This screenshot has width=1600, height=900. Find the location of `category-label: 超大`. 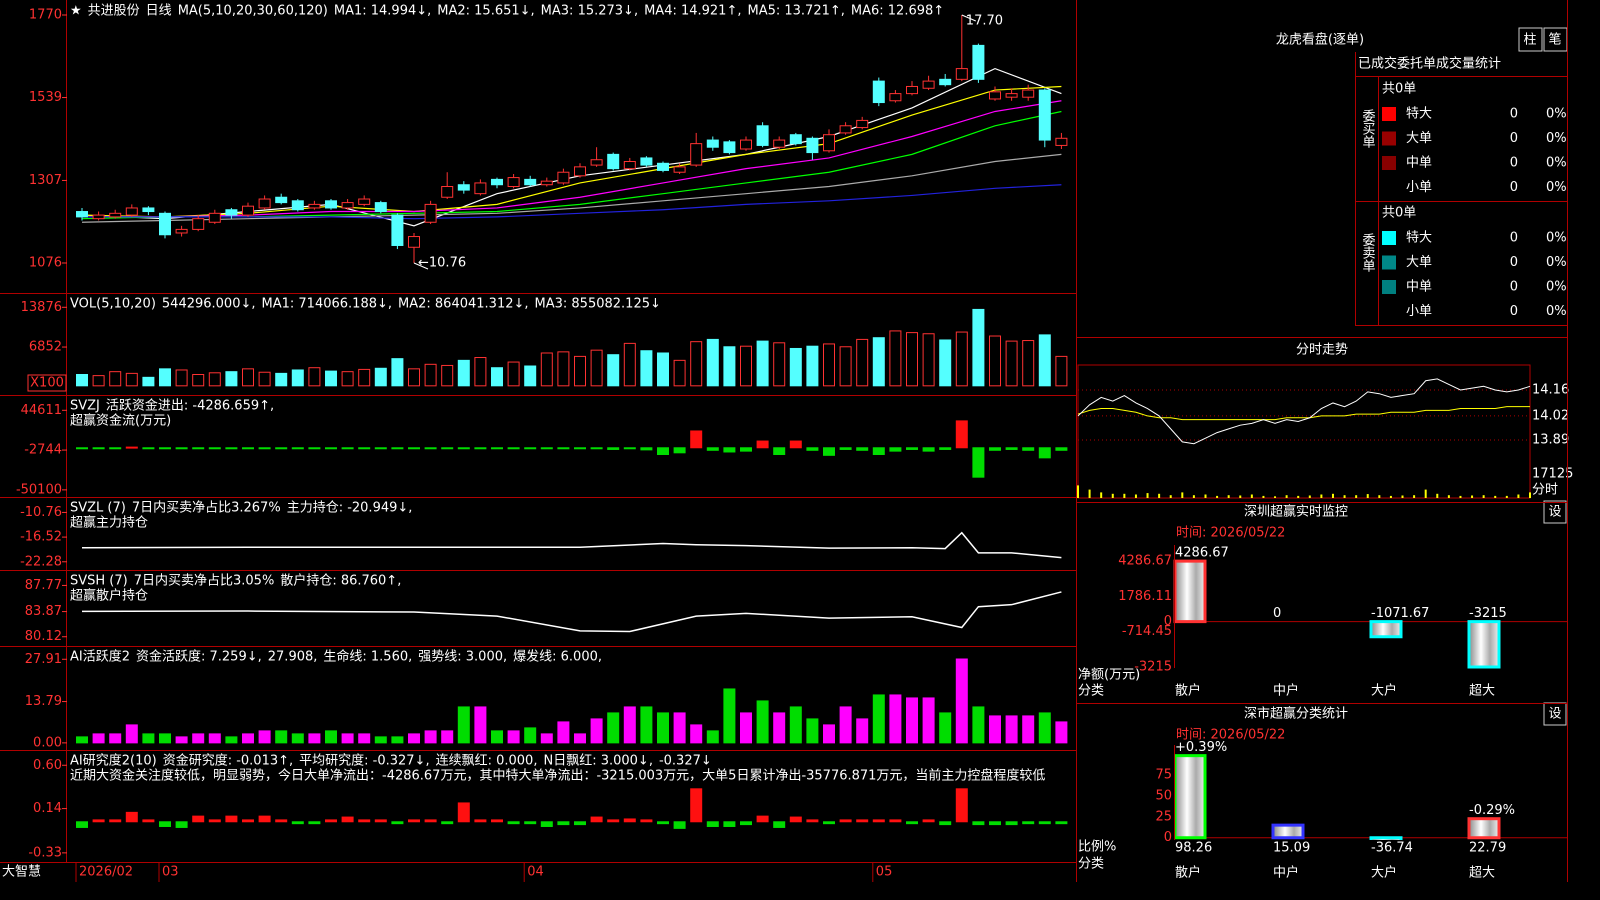

category-label: 超大 is located at coordinates (1482, 873).